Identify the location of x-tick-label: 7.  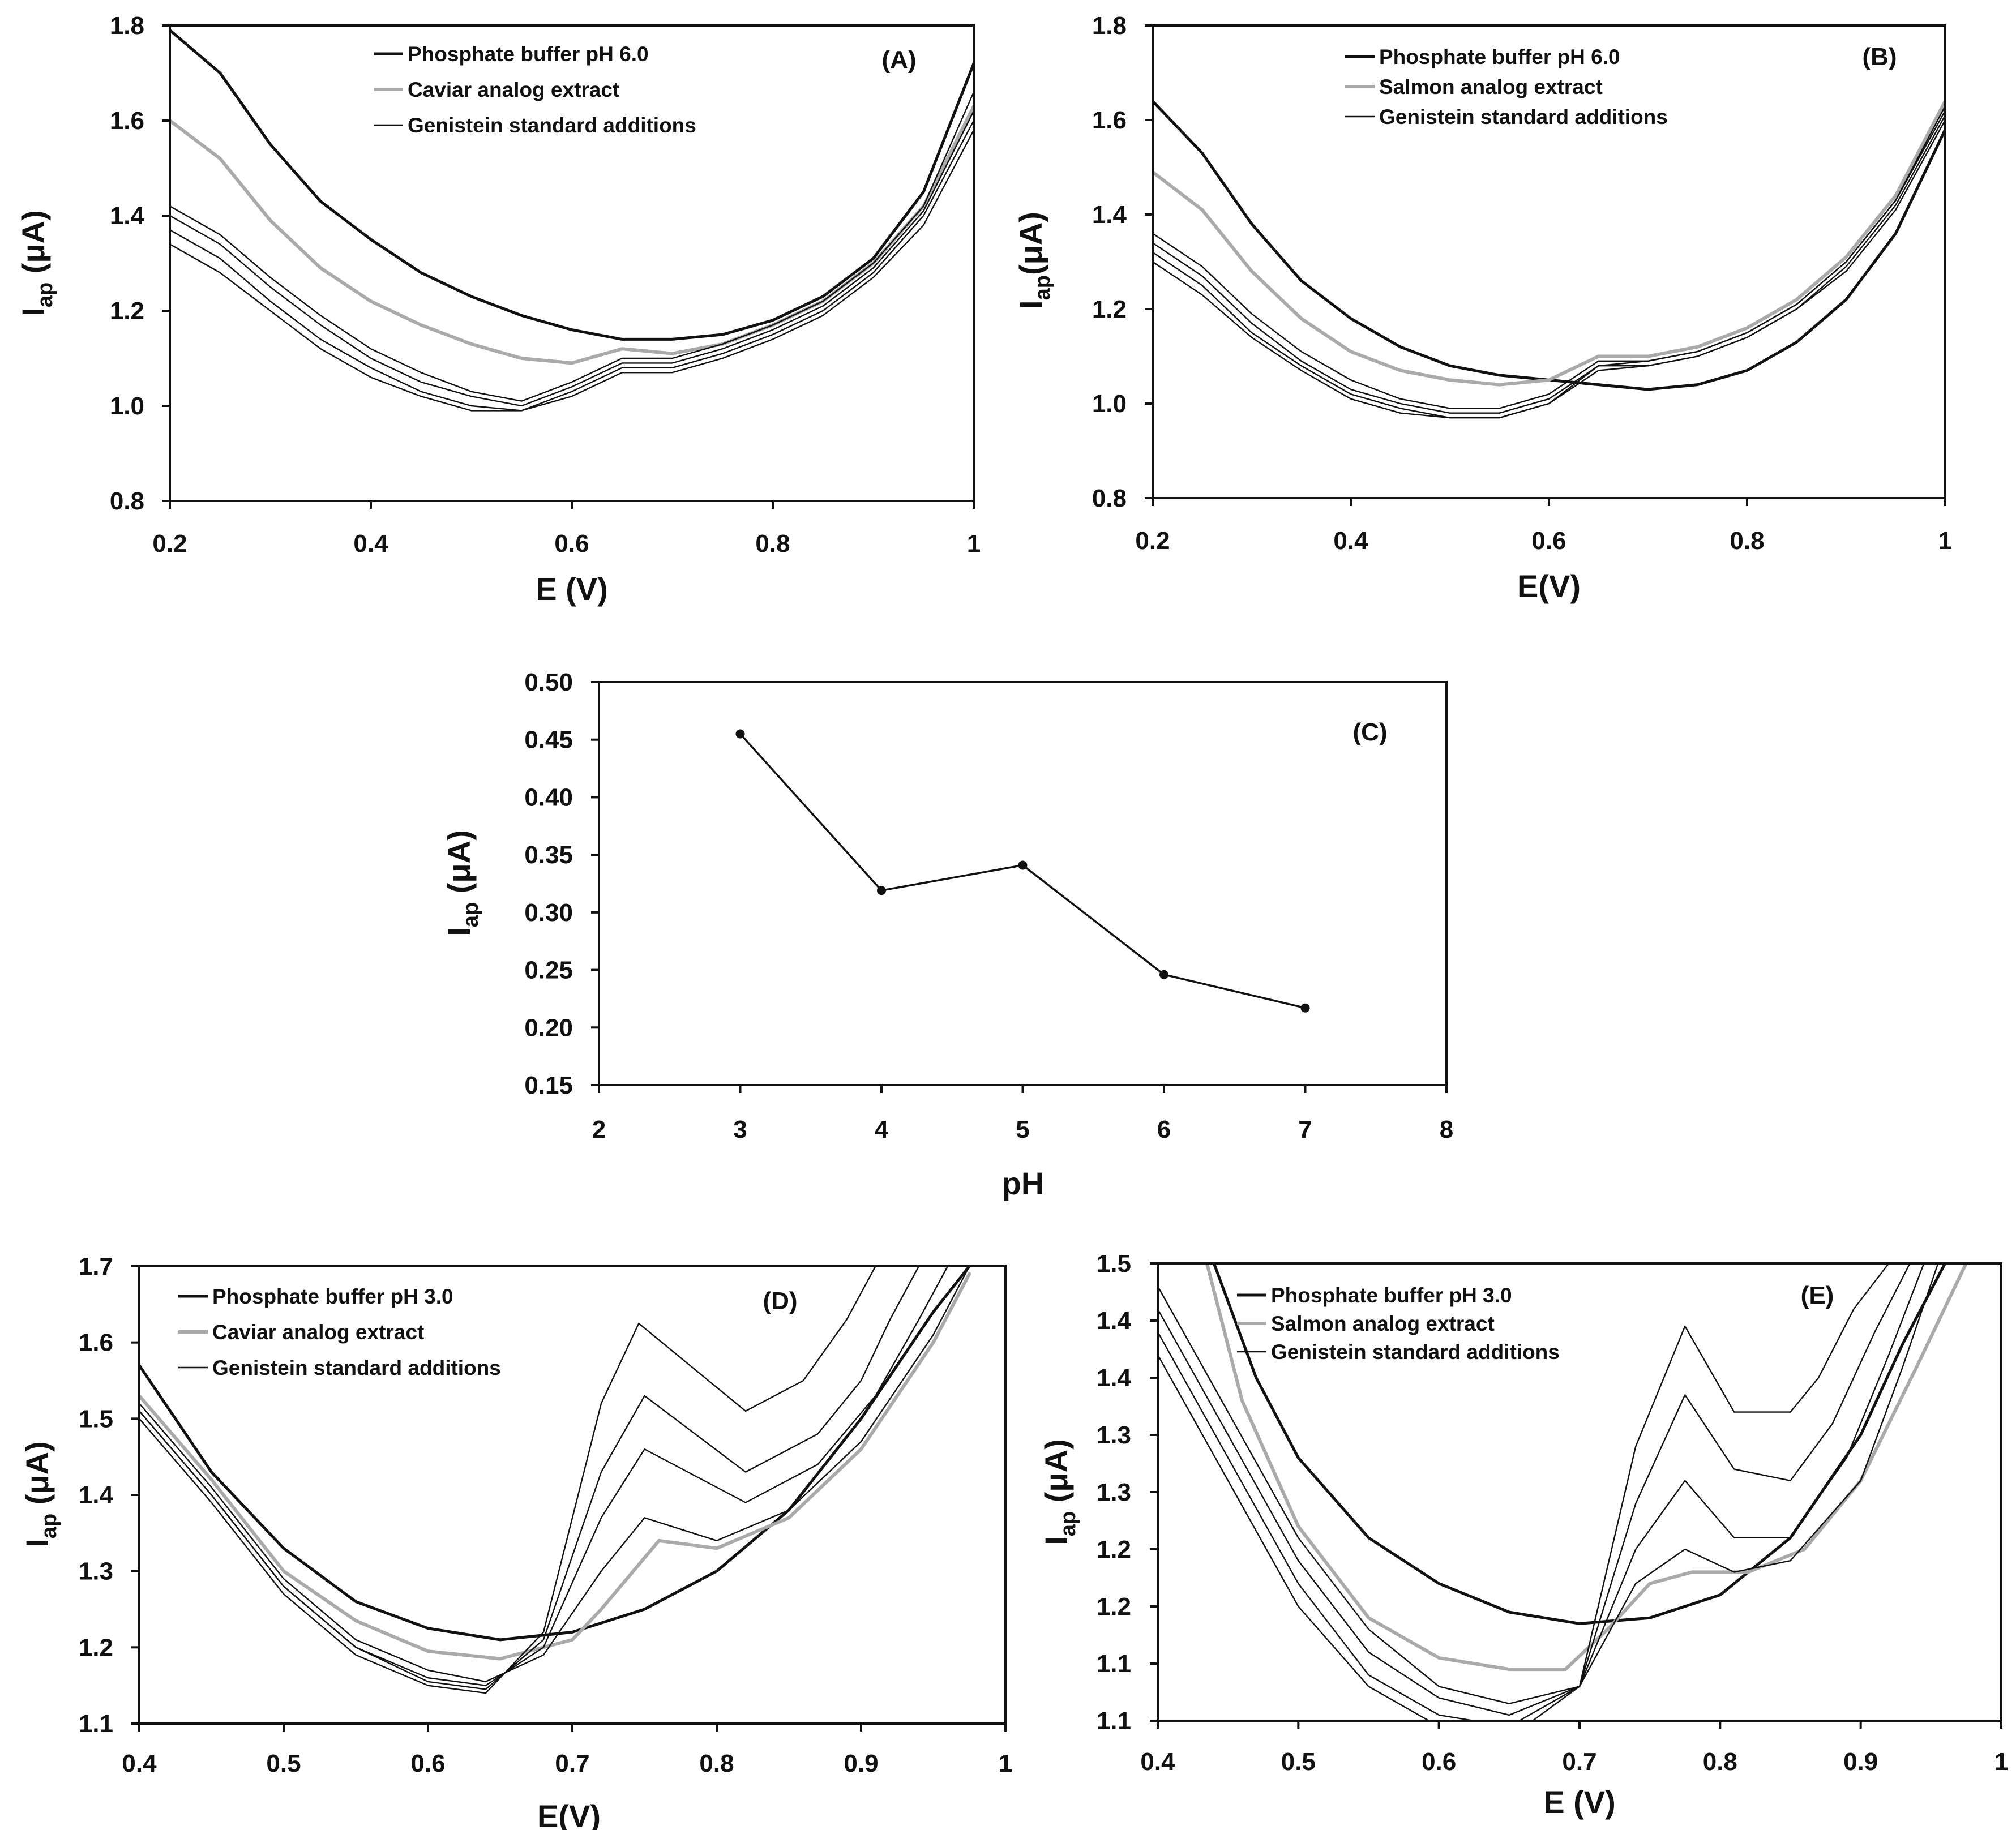
(1305, 1129).